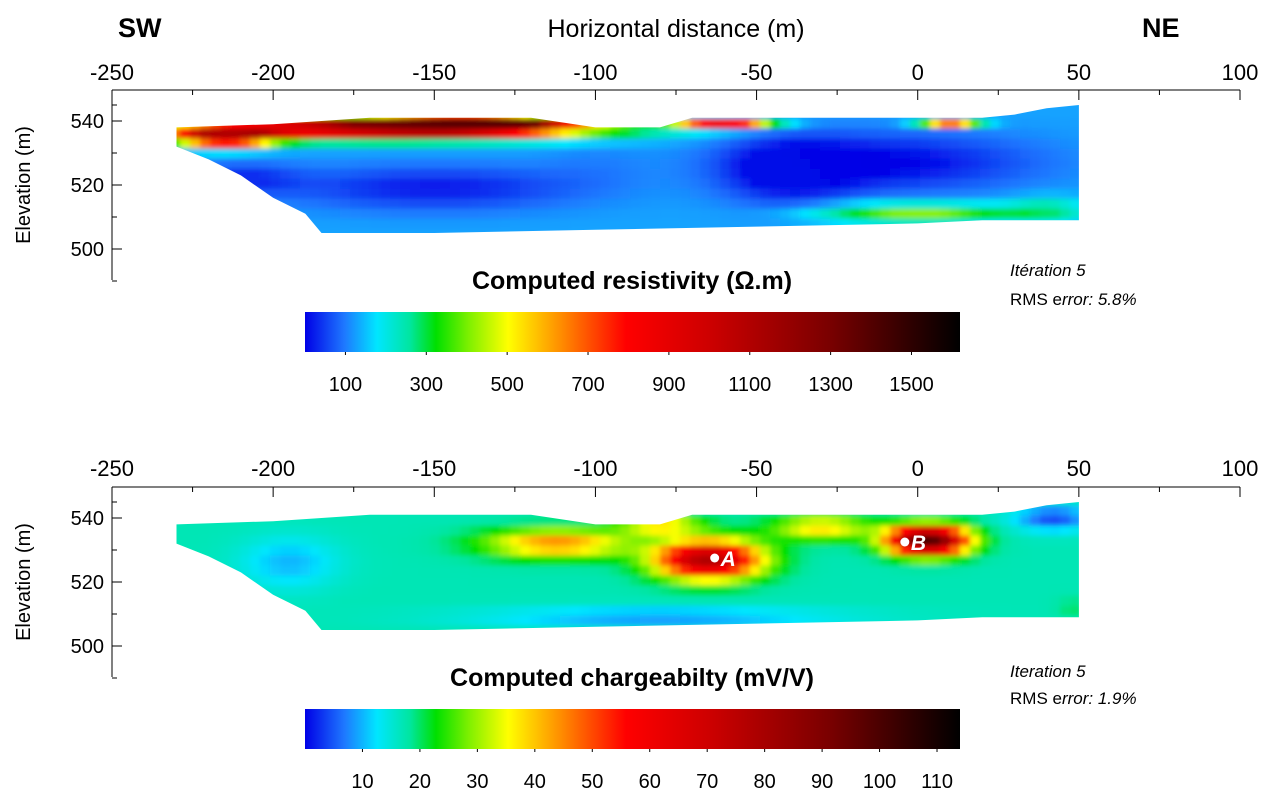 This screenshot has width=1269, height=791. I want to click on x-tick-label: -100, so click(595, 468).